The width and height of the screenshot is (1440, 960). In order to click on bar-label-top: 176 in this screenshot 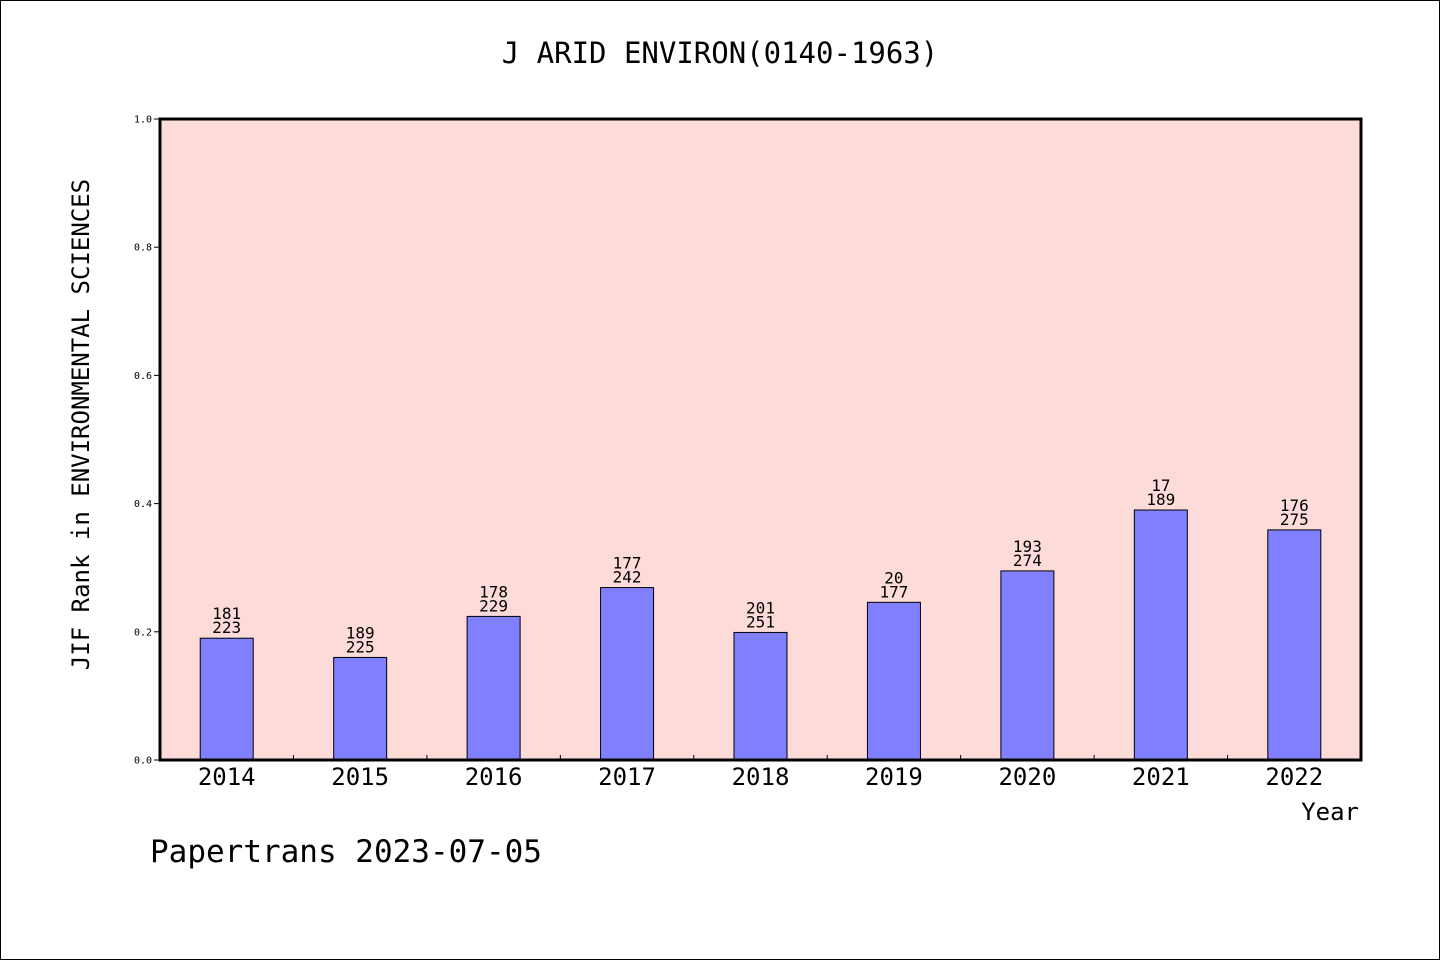, I will do `click(1294, 505)`.